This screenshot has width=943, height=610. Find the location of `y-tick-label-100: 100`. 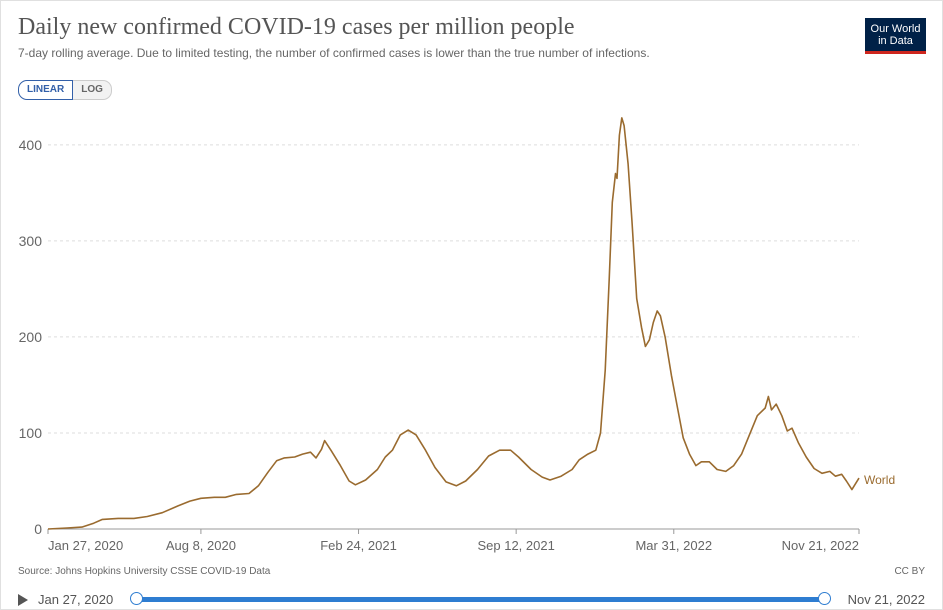

y-tick-label-100: 100 is located at coordinates (31, 433).